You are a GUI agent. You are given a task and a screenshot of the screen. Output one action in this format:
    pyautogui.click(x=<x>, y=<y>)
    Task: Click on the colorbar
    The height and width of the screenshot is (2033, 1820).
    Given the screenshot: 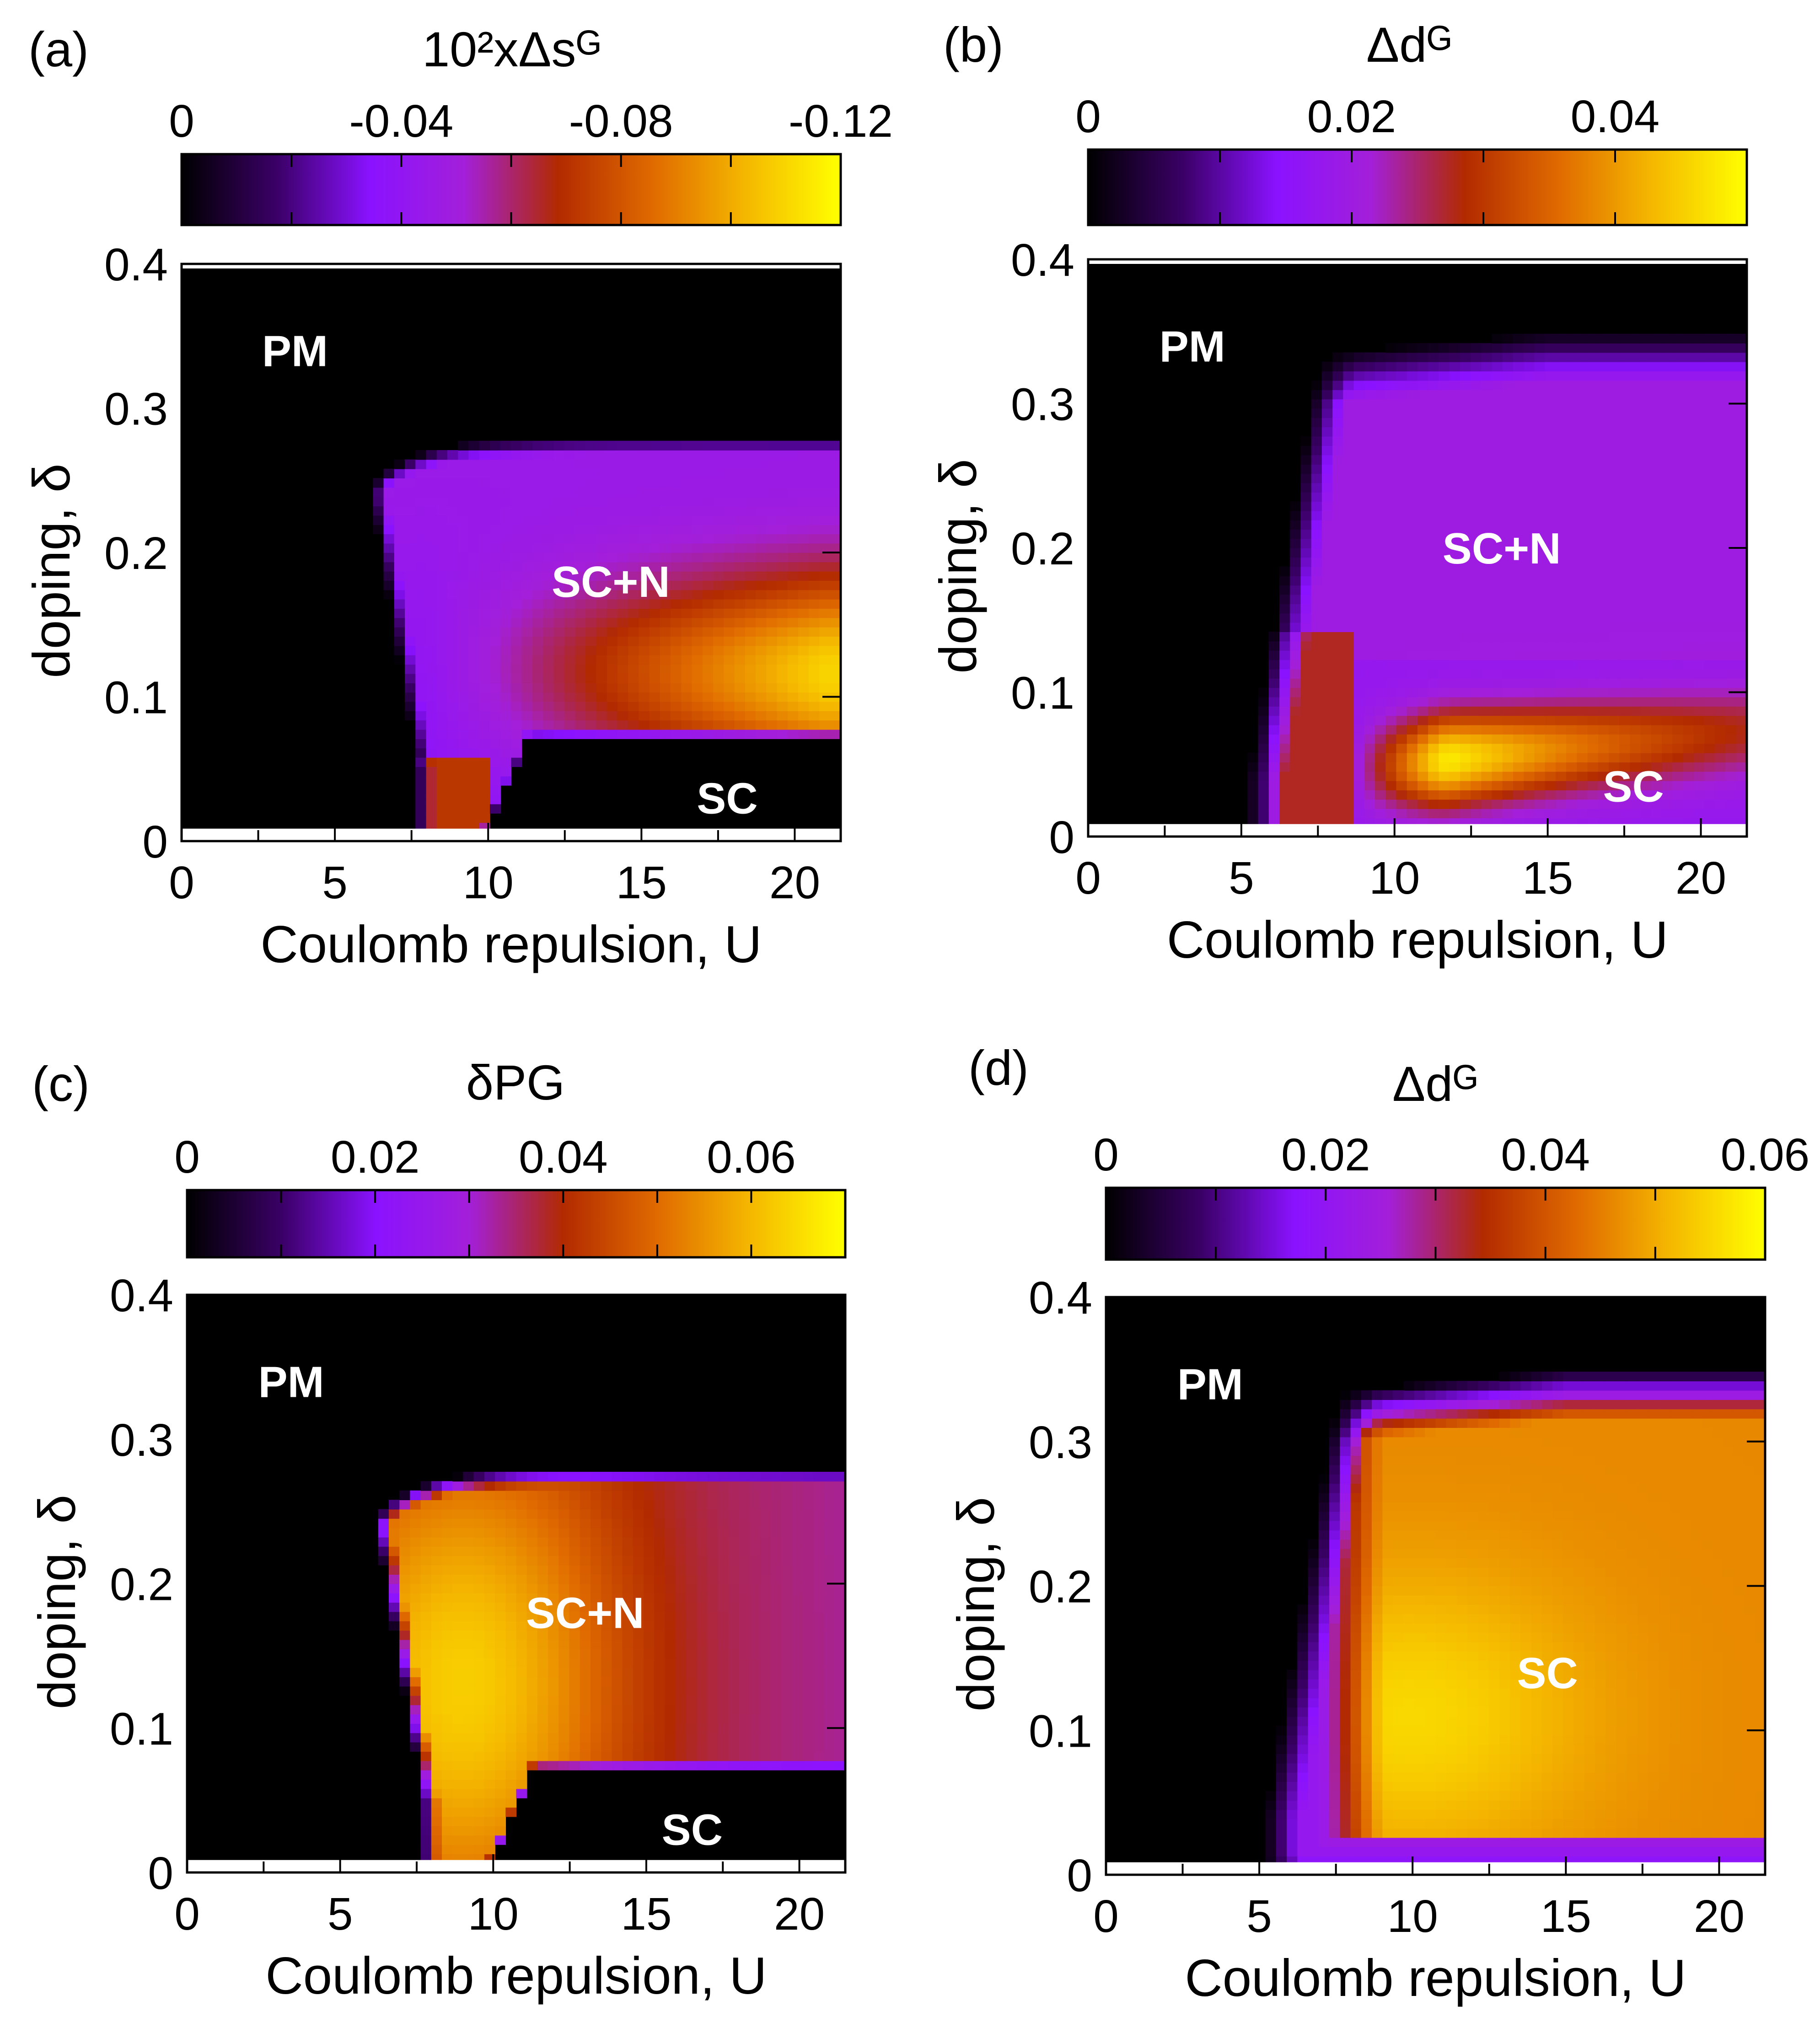 What is the action you would take?
    pyautogui.click(x=1417, y=187)
    